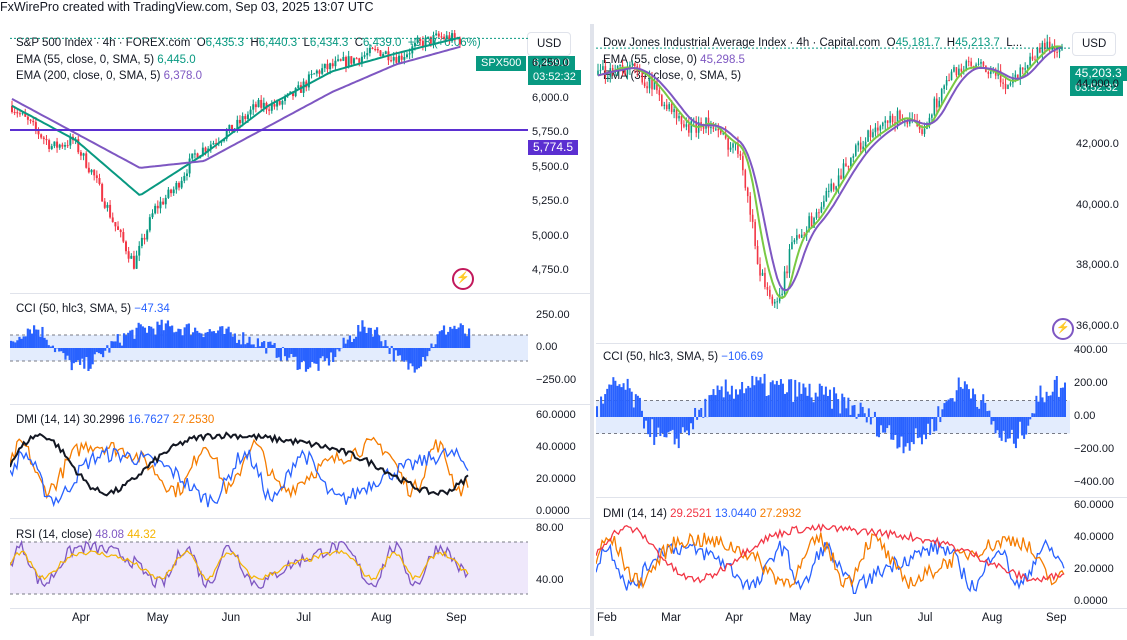  What do you see at coordinates (702, 514) in the screenshot?
I see `right-dmi-legend: DMI (14, 14) 29.2521 13.0440 27.2932` at bounding box center [702, 514].